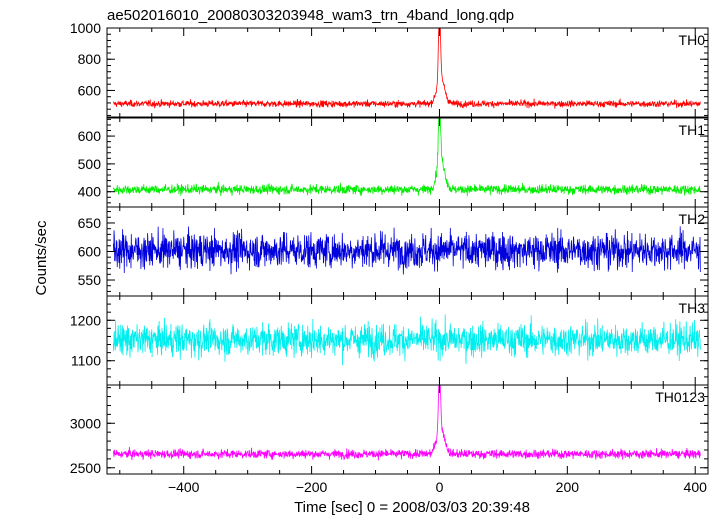 The width and height of the screenshot is (717, 516). What do you see at coordinates (568, 487) in the screenshot?
I see `x-tick-label: 200` at bounding box center [568, 487].